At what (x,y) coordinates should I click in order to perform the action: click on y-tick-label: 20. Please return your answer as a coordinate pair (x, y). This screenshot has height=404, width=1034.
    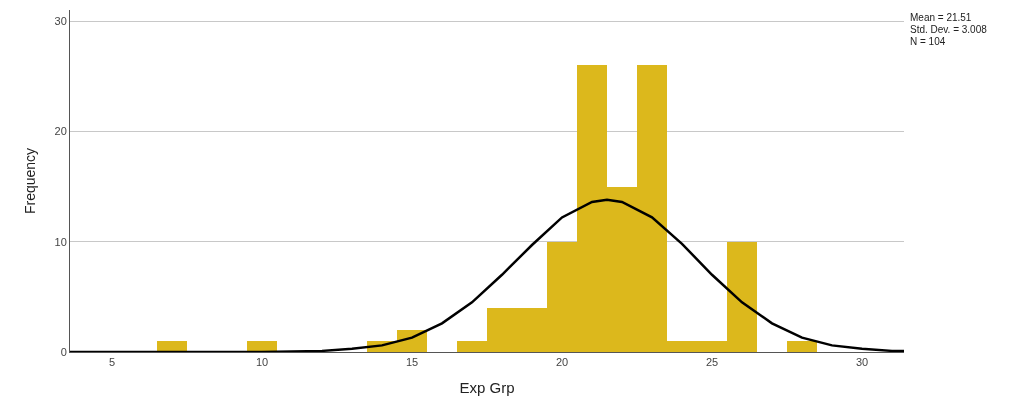
    Looking at the image, I should click on (60, 131).